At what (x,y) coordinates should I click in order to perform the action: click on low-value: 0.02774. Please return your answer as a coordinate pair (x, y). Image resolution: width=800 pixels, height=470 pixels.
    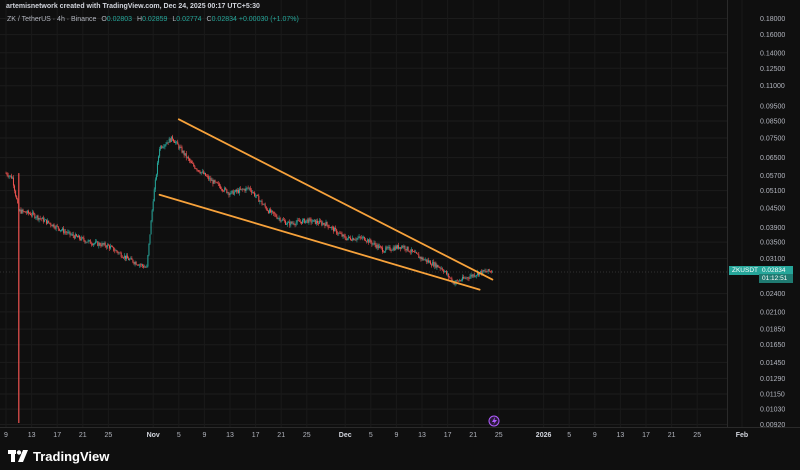
    Looking at the image, I should click on (189, 19).